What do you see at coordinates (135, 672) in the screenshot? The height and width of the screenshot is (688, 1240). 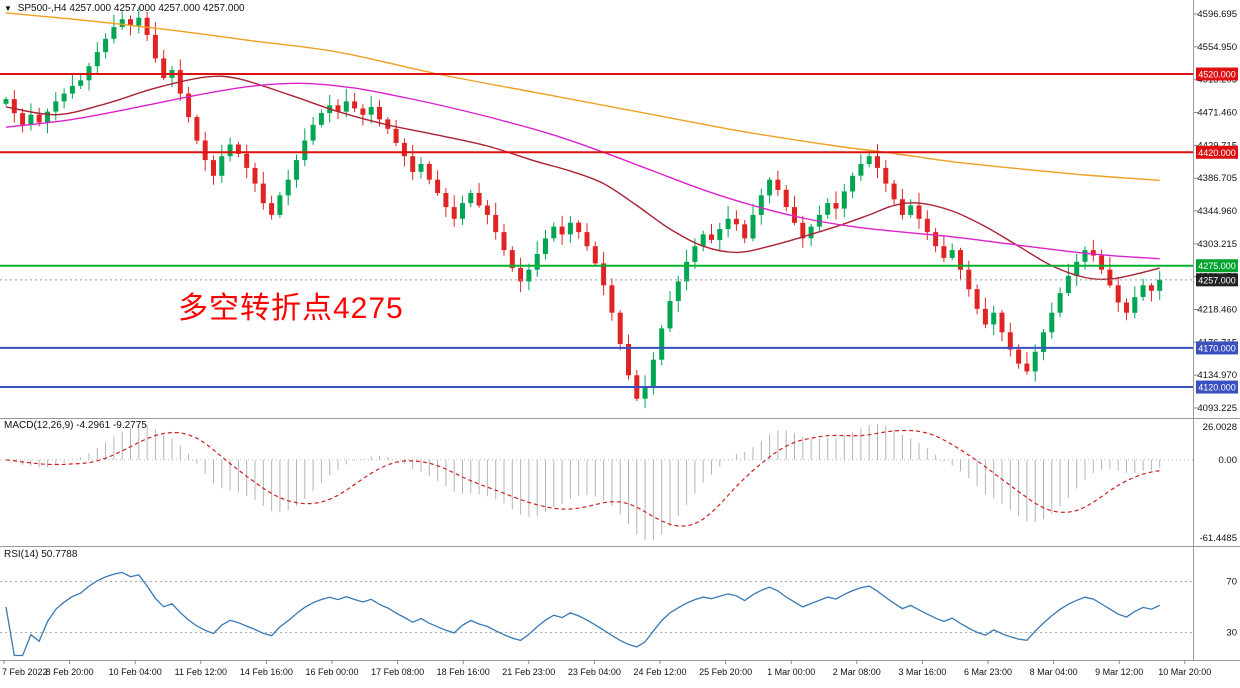 I see `axis-label: 10 Feb 04:00` at bounding box center [135, 672].